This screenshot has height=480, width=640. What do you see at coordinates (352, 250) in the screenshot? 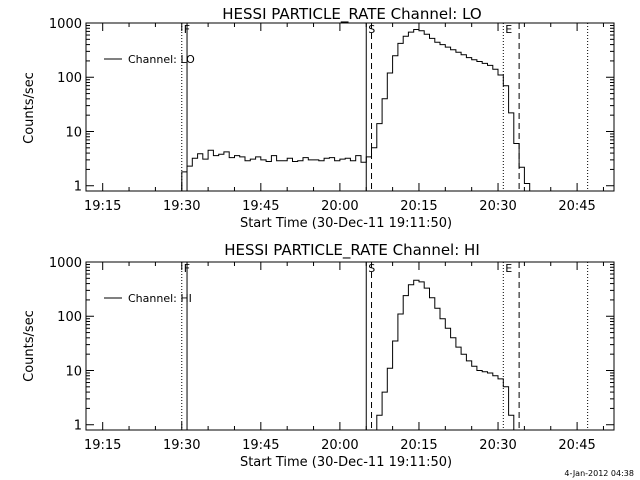
I see `chart-title: HESSI PARTICLE_RATE Channel: HI` at bounding box center [352, 250].